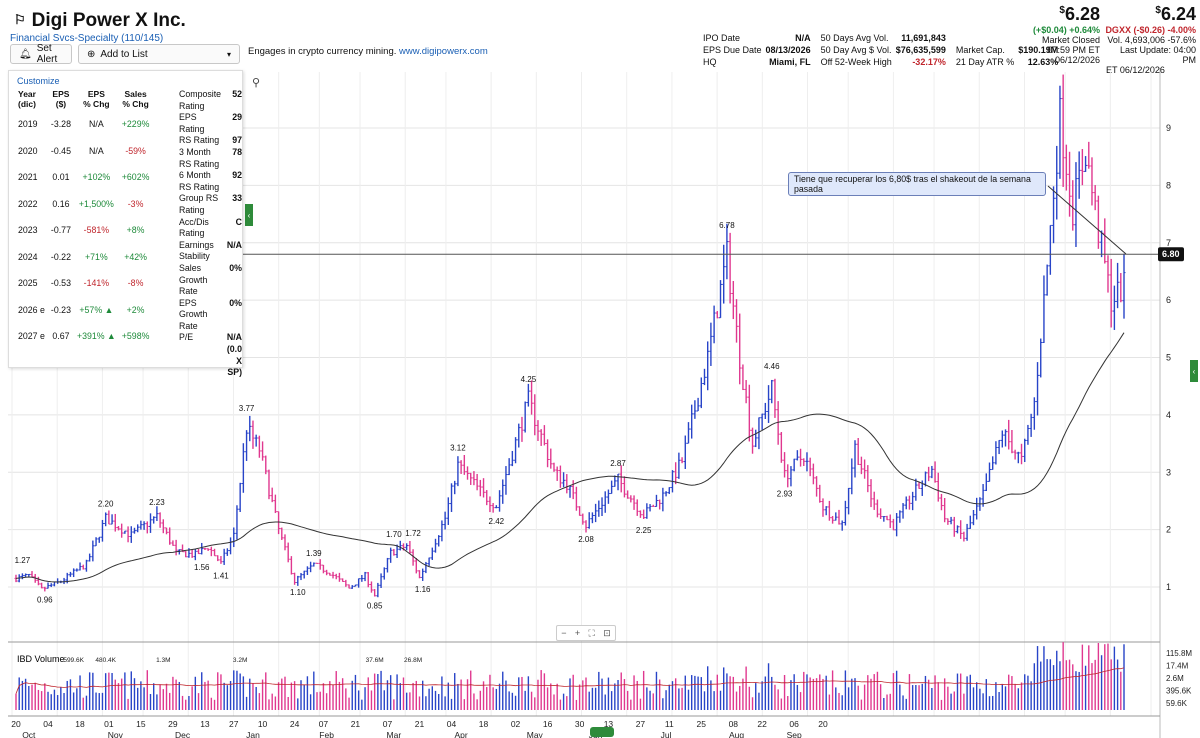 The width and height of the screenshot is (1200, 738). What do you see at coordinates (80, 724) in the screenshot?
I see `x-tick-label: 18` at bounding box center [80, 724].